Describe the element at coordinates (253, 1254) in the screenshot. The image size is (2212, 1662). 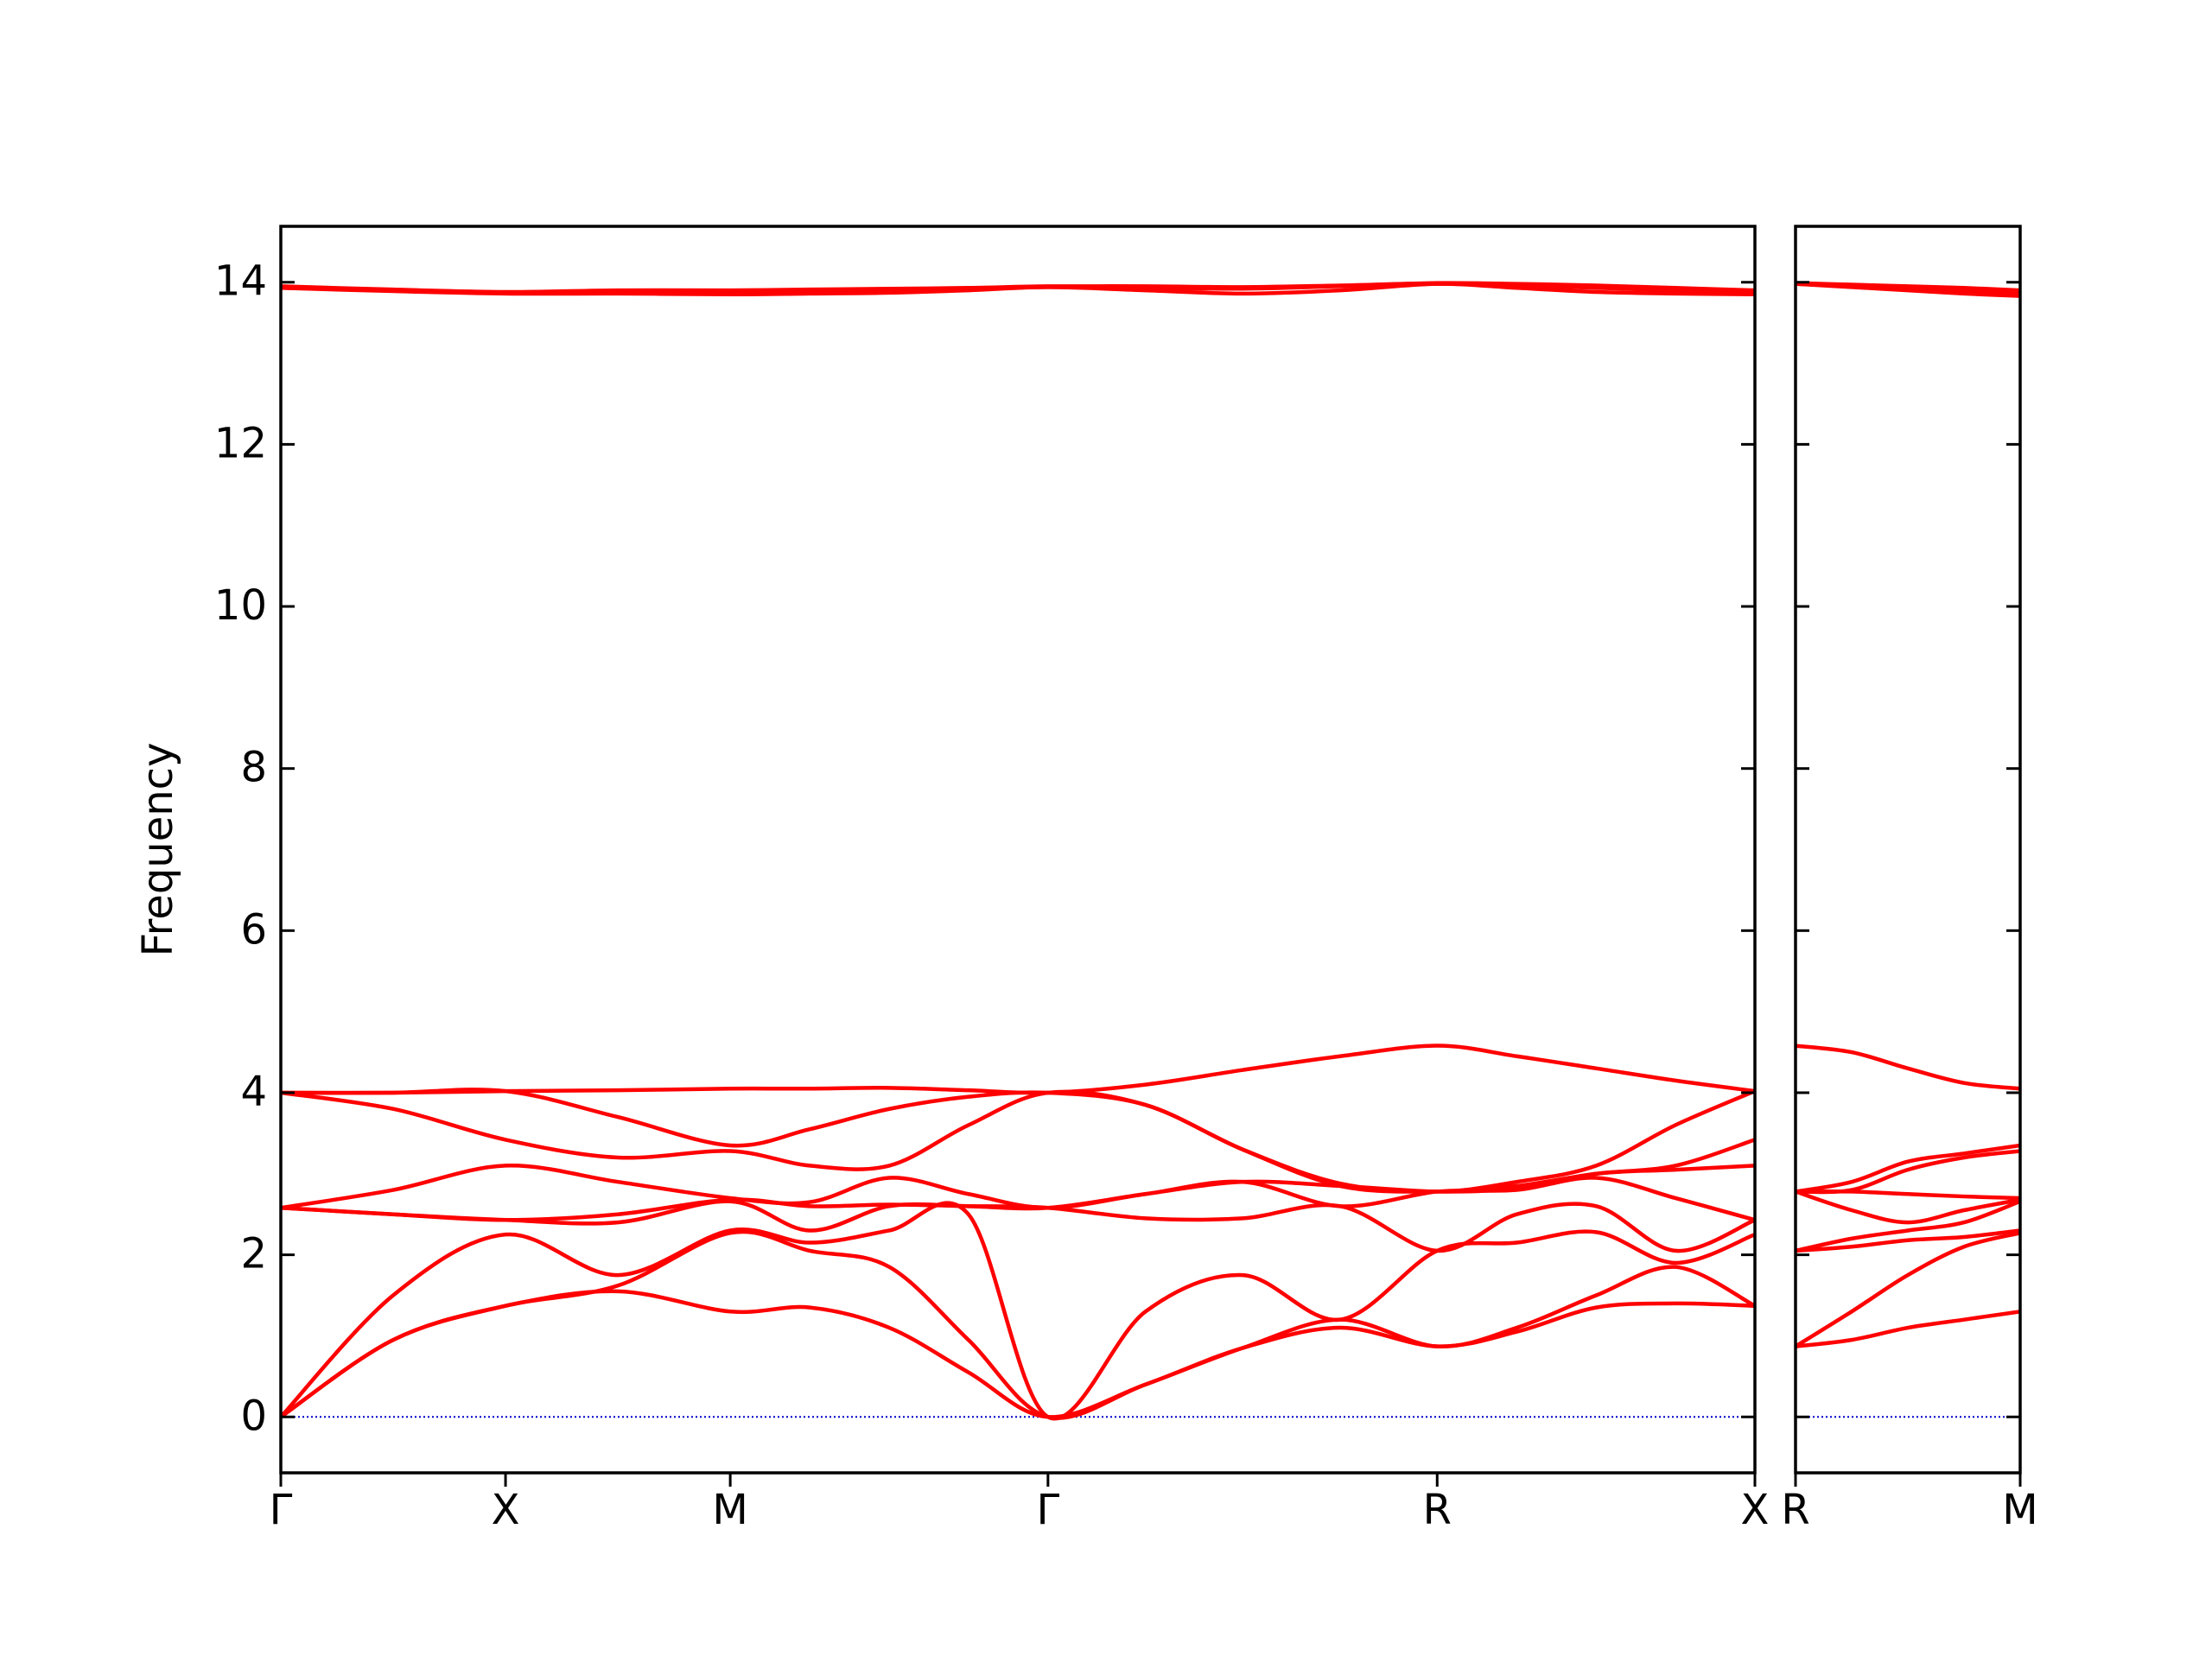
I see `y-tick-label: 2` at that location.